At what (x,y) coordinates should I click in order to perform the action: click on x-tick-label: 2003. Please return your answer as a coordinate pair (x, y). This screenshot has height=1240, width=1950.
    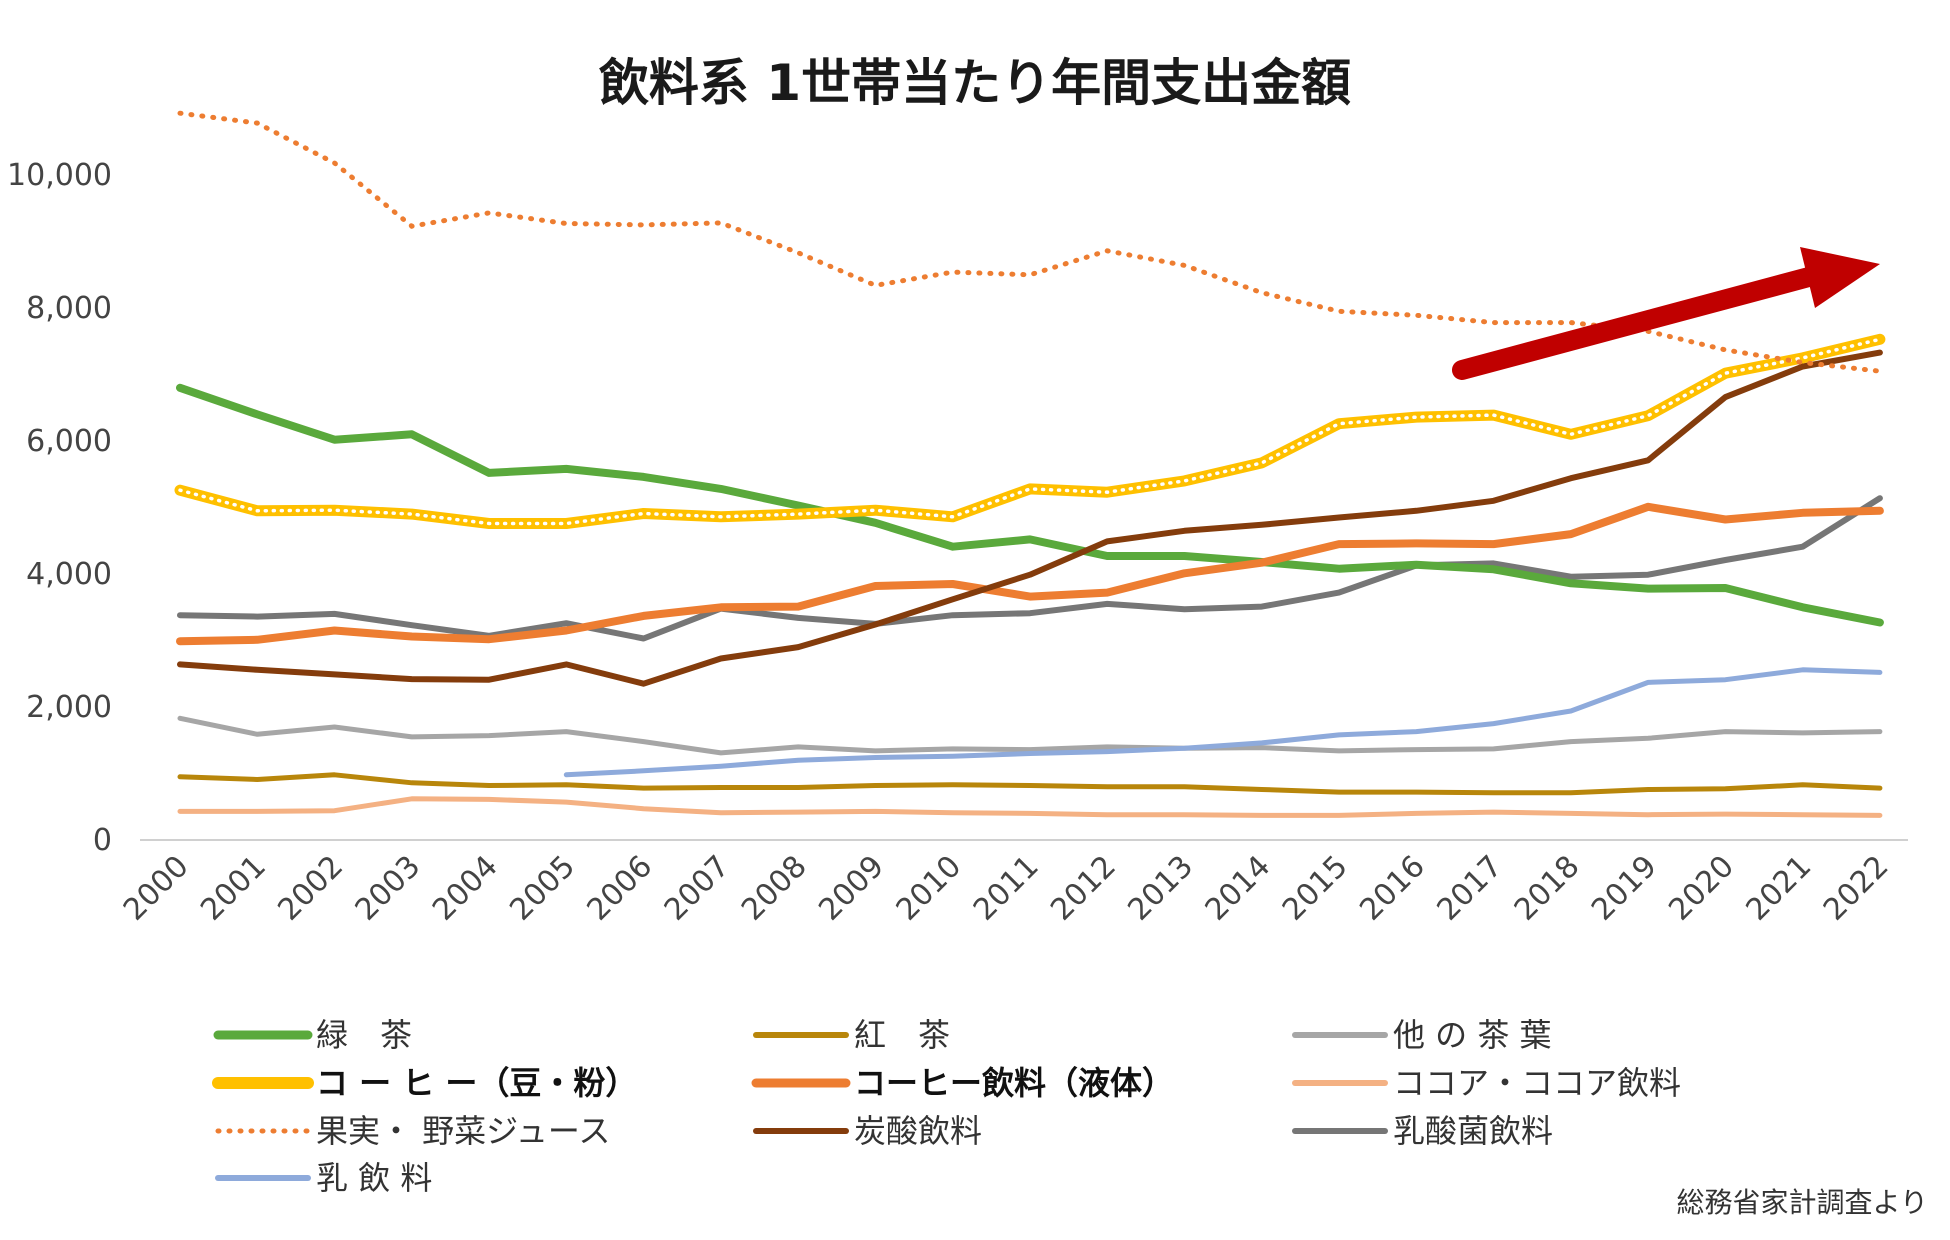
    Looking at the image, I should click on (388, 888).